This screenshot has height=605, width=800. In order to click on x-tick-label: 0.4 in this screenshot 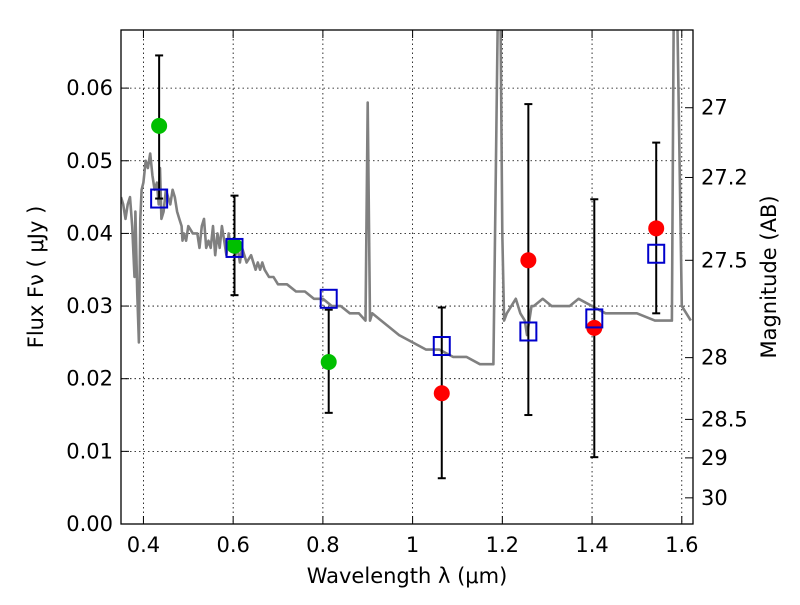, I will do `click(143, 545)`.